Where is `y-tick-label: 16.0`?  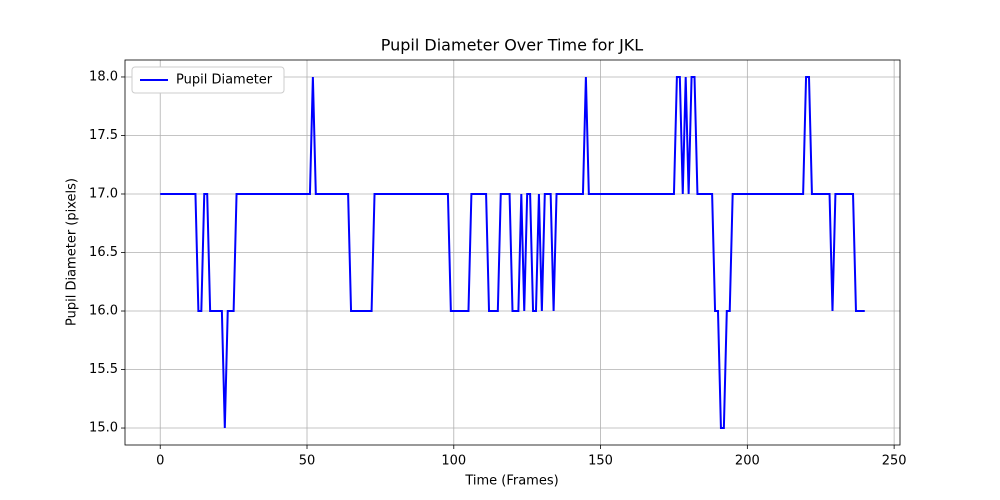
y-tick-label: 16.0 is located at coordinates (103, 311).